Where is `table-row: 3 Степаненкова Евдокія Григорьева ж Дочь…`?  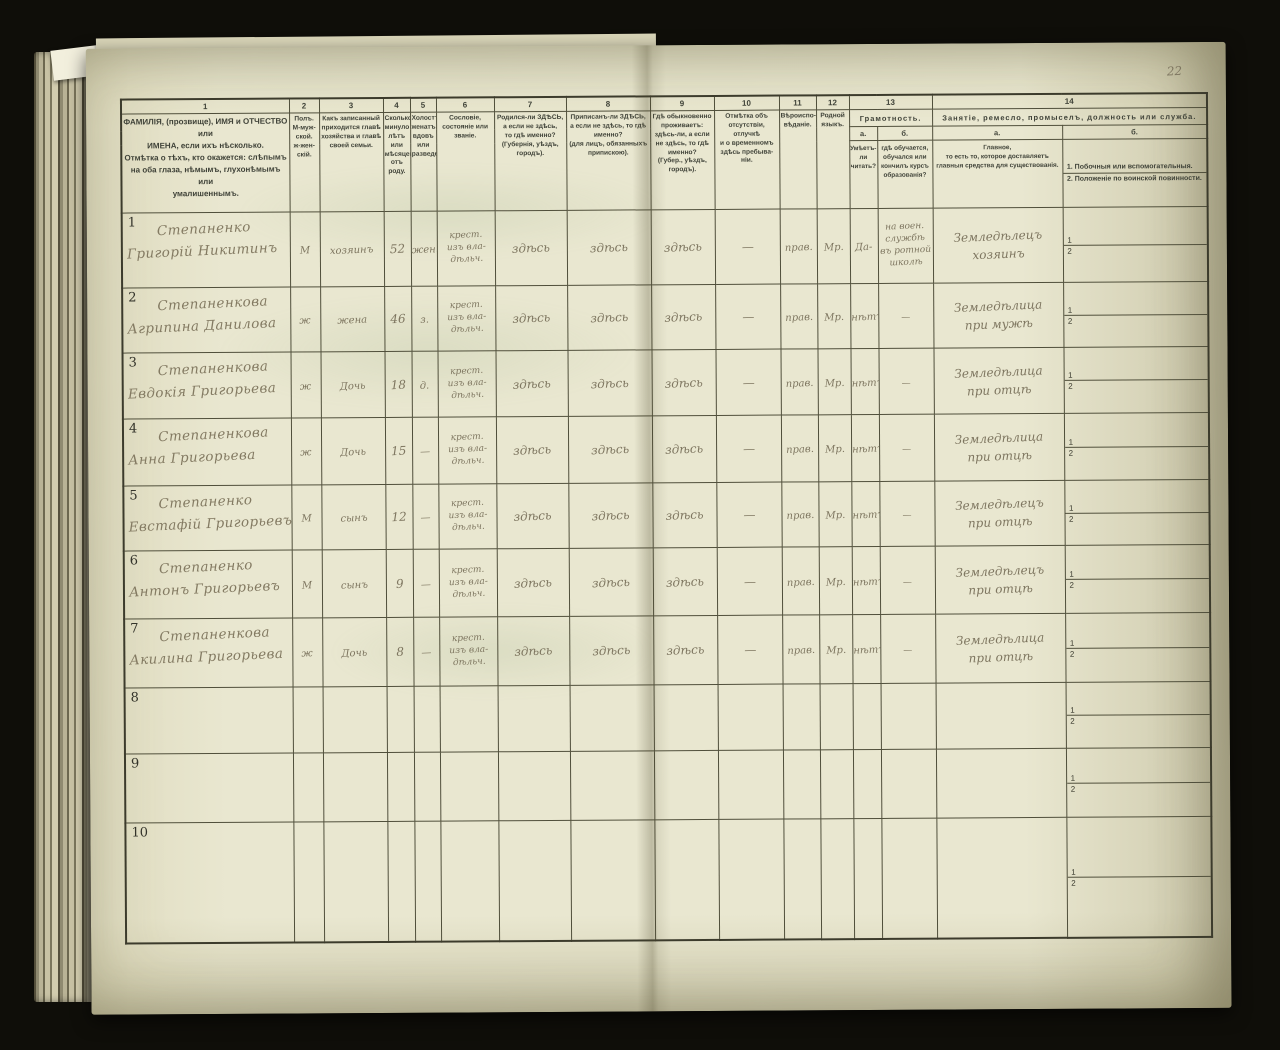 table-row: 3 Степаненкова Евдокія Григорьева ж Дочь… is located at coordinates (665, 383).